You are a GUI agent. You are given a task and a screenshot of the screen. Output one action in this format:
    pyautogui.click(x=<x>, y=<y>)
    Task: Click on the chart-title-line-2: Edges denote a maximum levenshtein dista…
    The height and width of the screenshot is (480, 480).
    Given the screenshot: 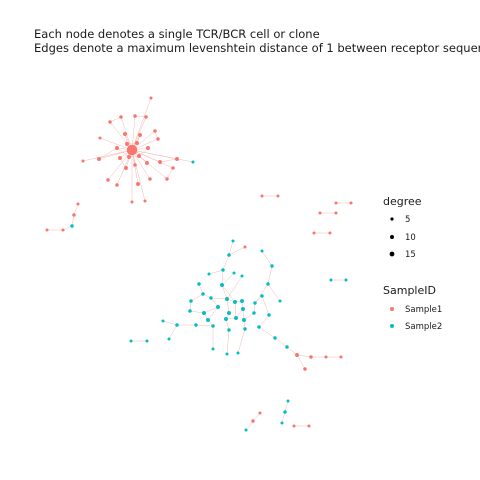 What is the action you would take?
    pyautogui.click(x=257, y=48)
    